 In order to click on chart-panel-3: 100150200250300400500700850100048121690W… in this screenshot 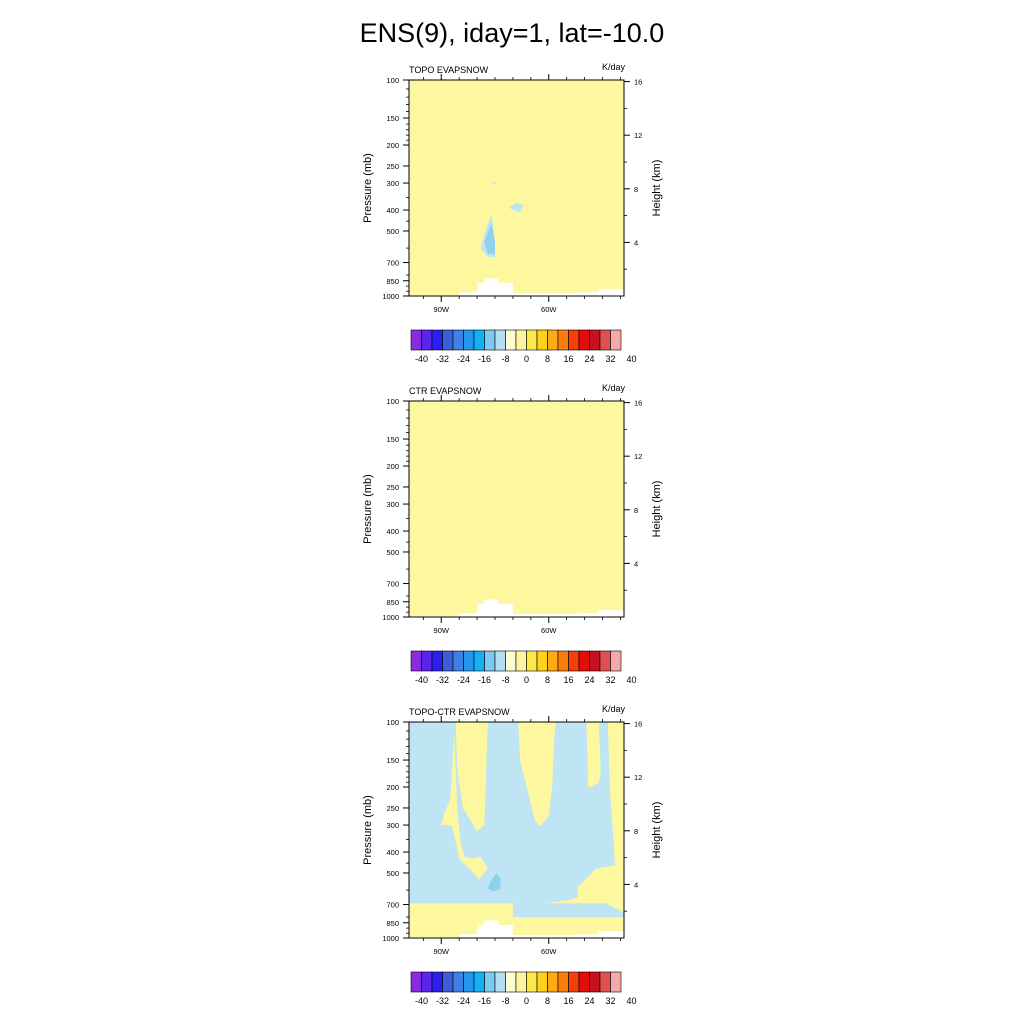, I will do `click(512, 855)`.